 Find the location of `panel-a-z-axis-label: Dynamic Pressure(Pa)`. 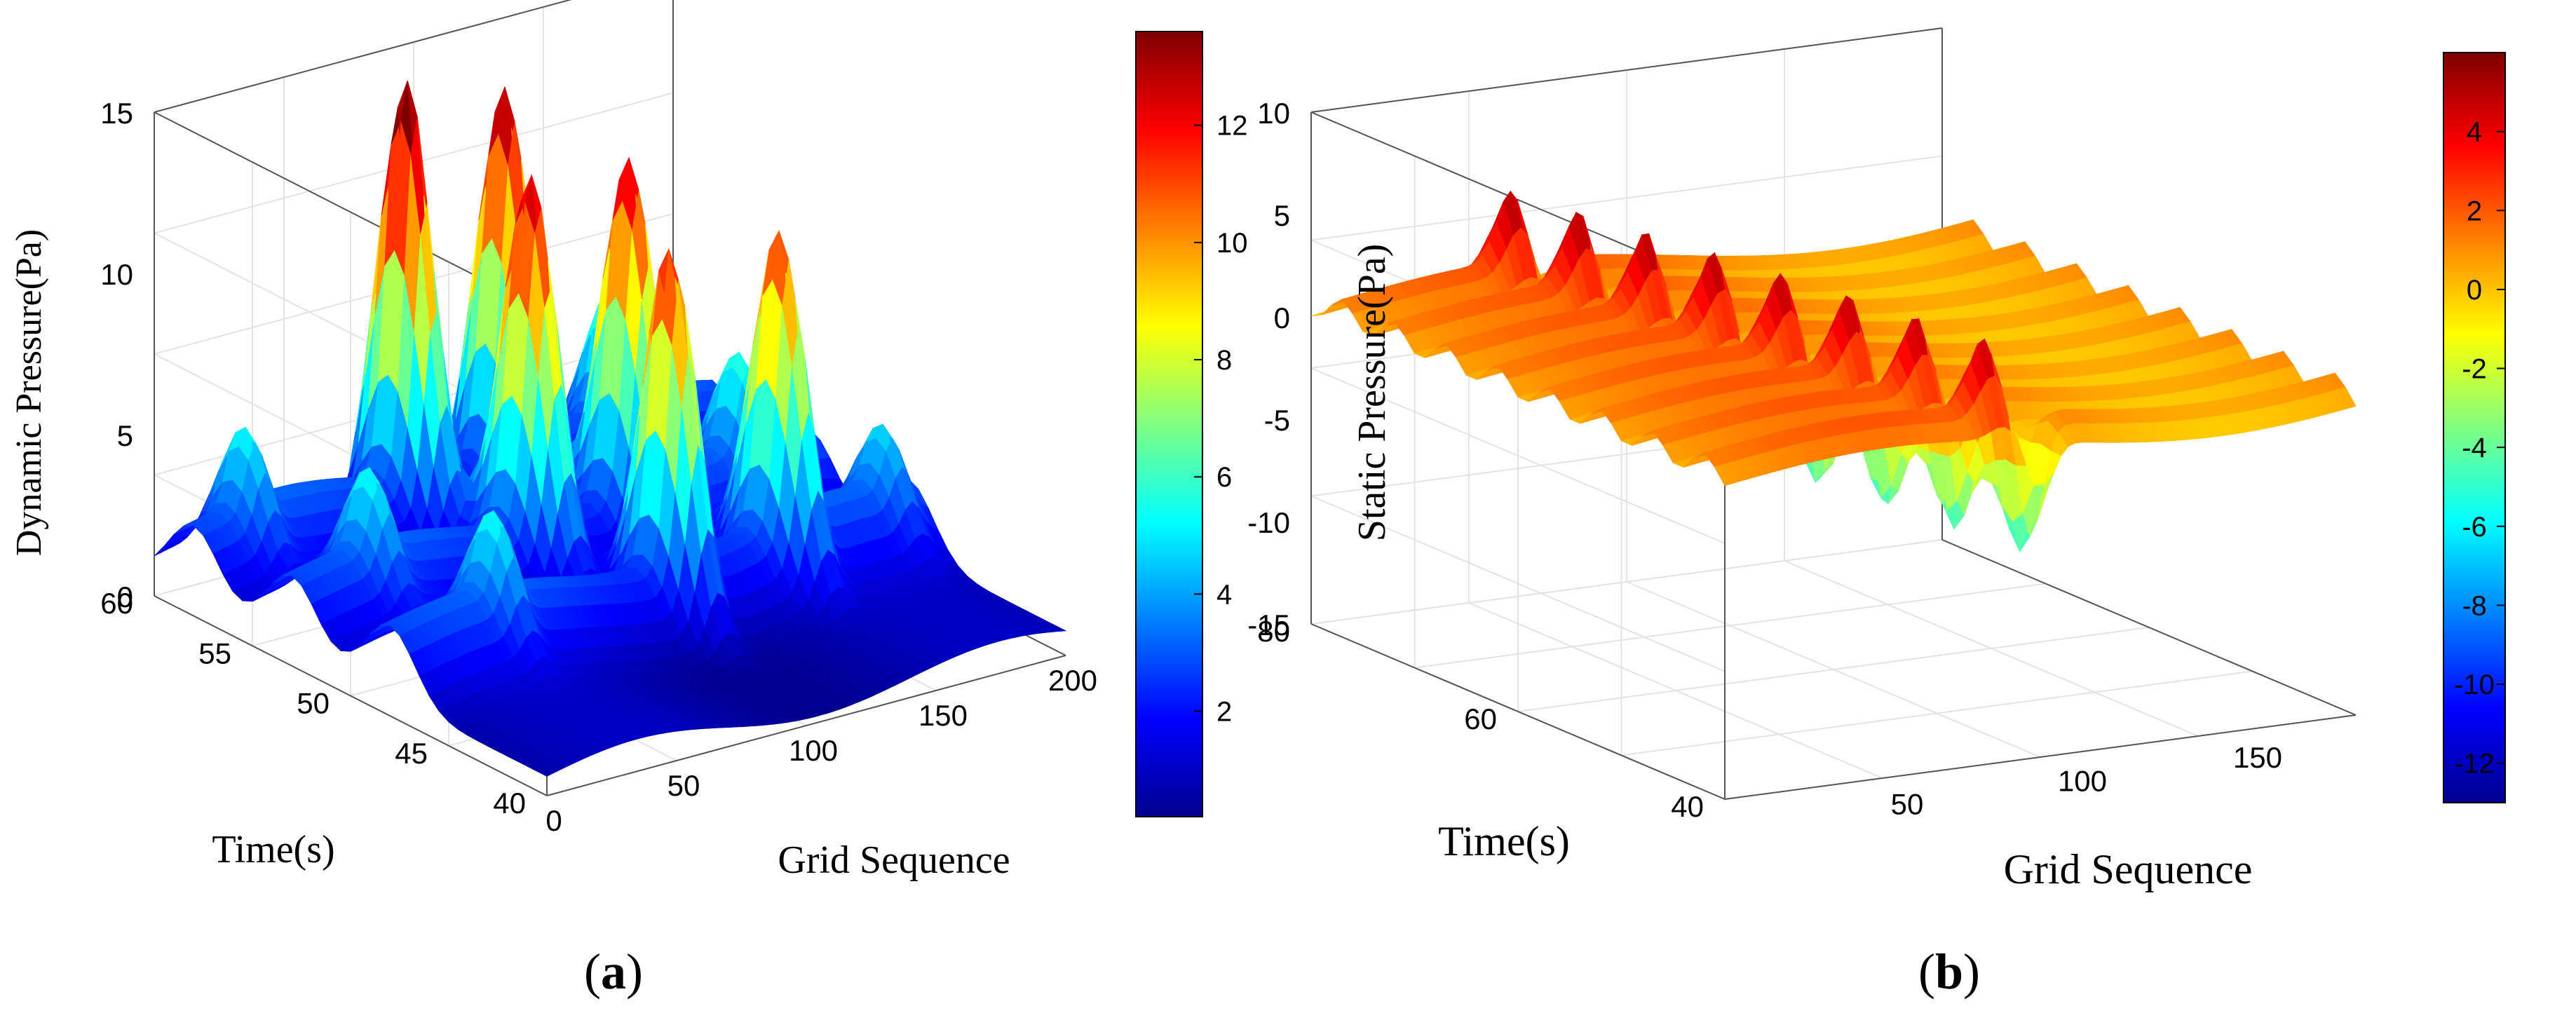

panel-a-z-axis-label: Dynamic Pressure(Pa) is located at coordinates (29, 392).